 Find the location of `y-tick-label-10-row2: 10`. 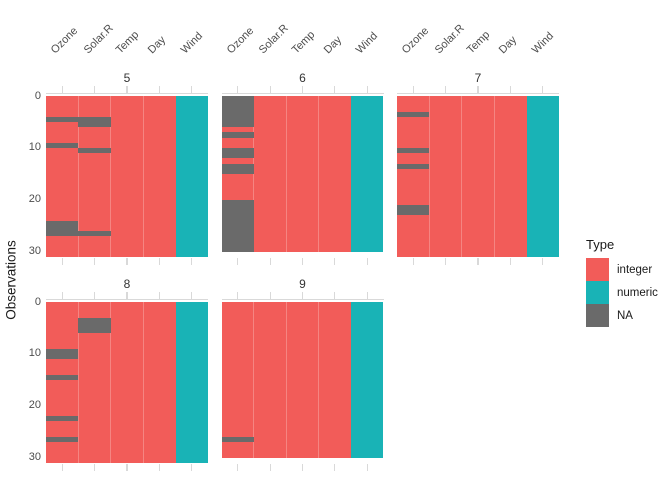

y-tick-label-10-row2: 10 is located at coordinates (34, 353).